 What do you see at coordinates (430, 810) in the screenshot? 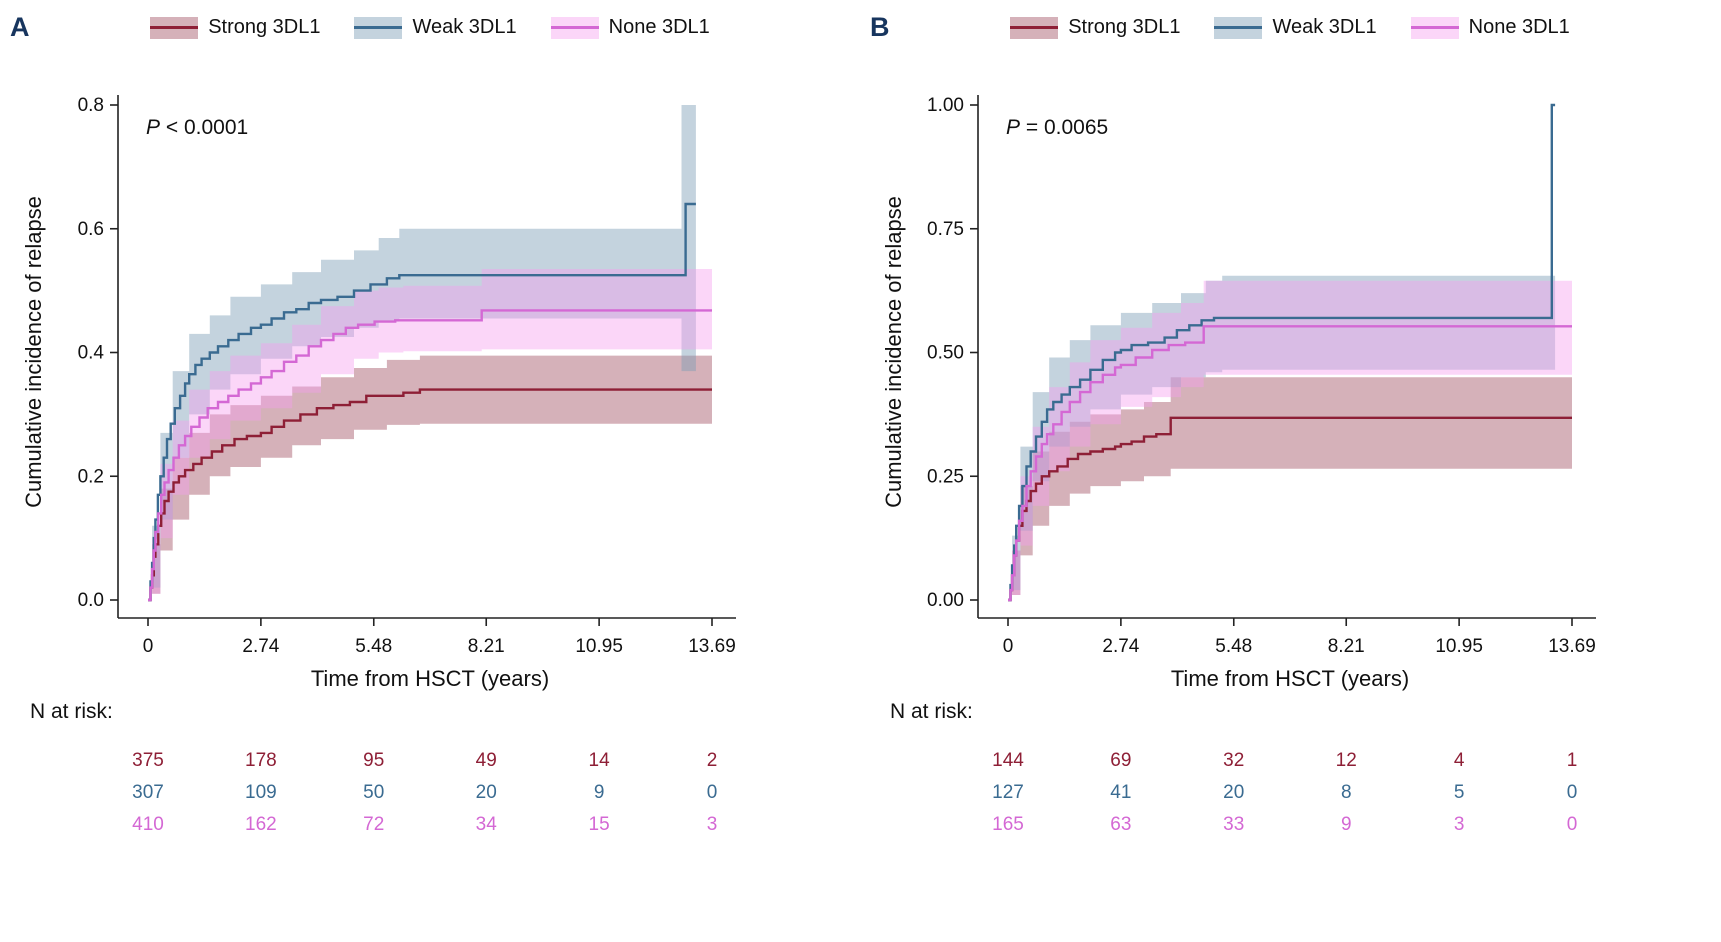
I see `risk-table-a: 375 178 95 49 14 2 307 109 50 20 9 0 410 162 72 34 15 3` at bounding box center [430, 810].